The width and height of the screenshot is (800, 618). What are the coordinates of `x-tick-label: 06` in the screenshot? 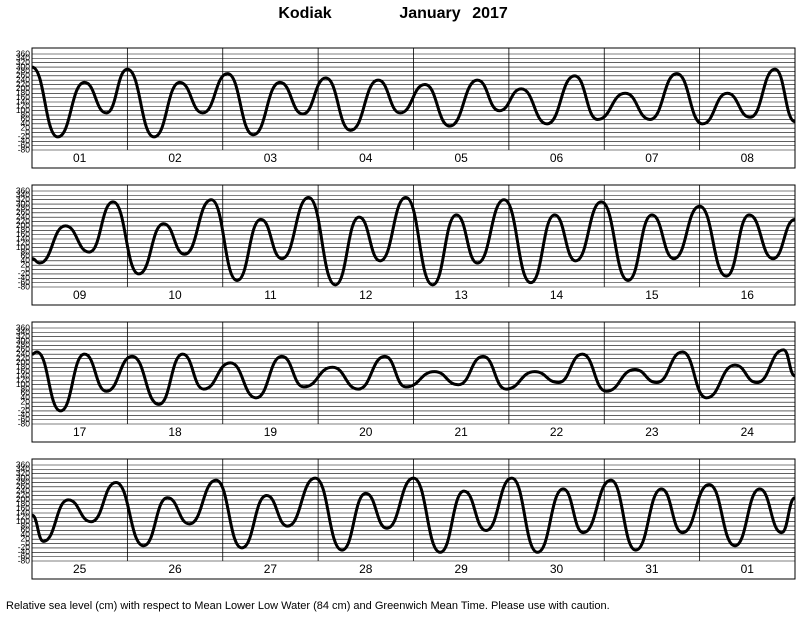 It's located at (557, 158).